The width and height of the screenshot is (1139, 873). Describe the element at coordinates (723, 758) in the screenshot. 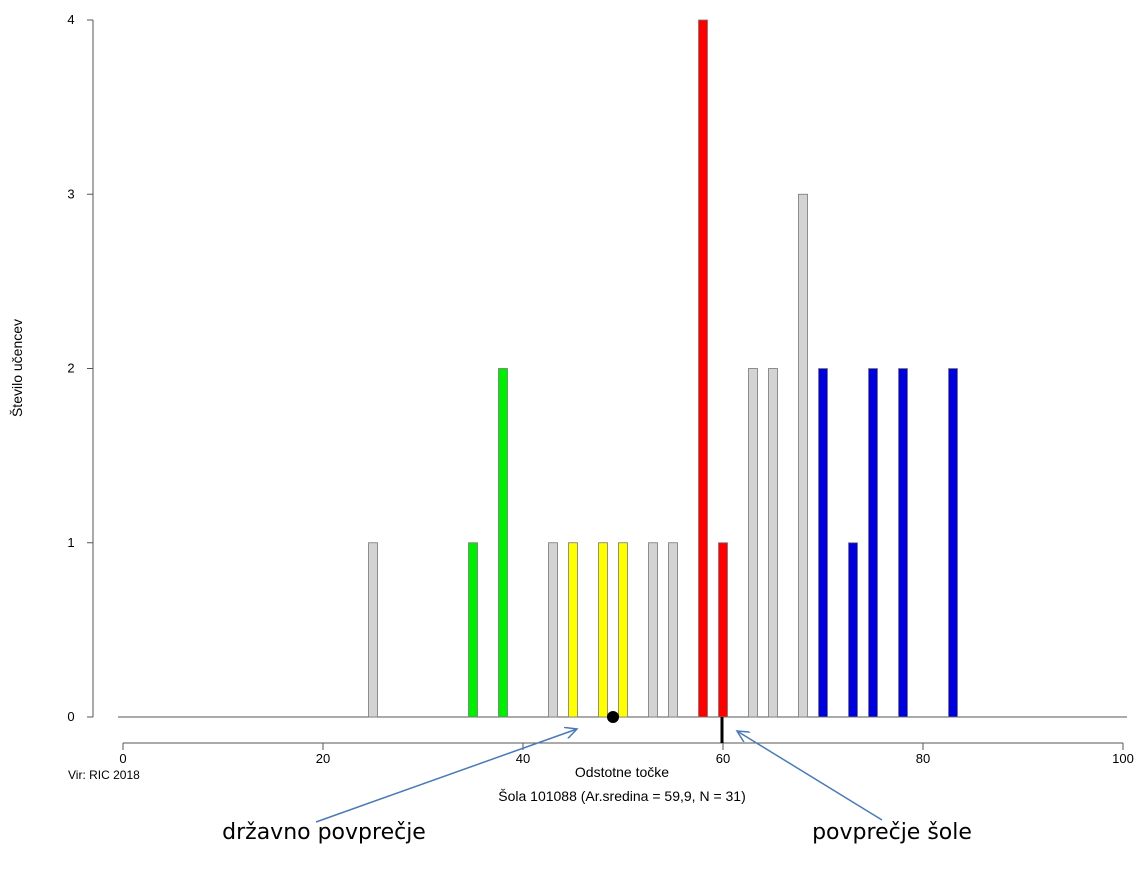

I see `x-tick-label-60: 60` at that location.